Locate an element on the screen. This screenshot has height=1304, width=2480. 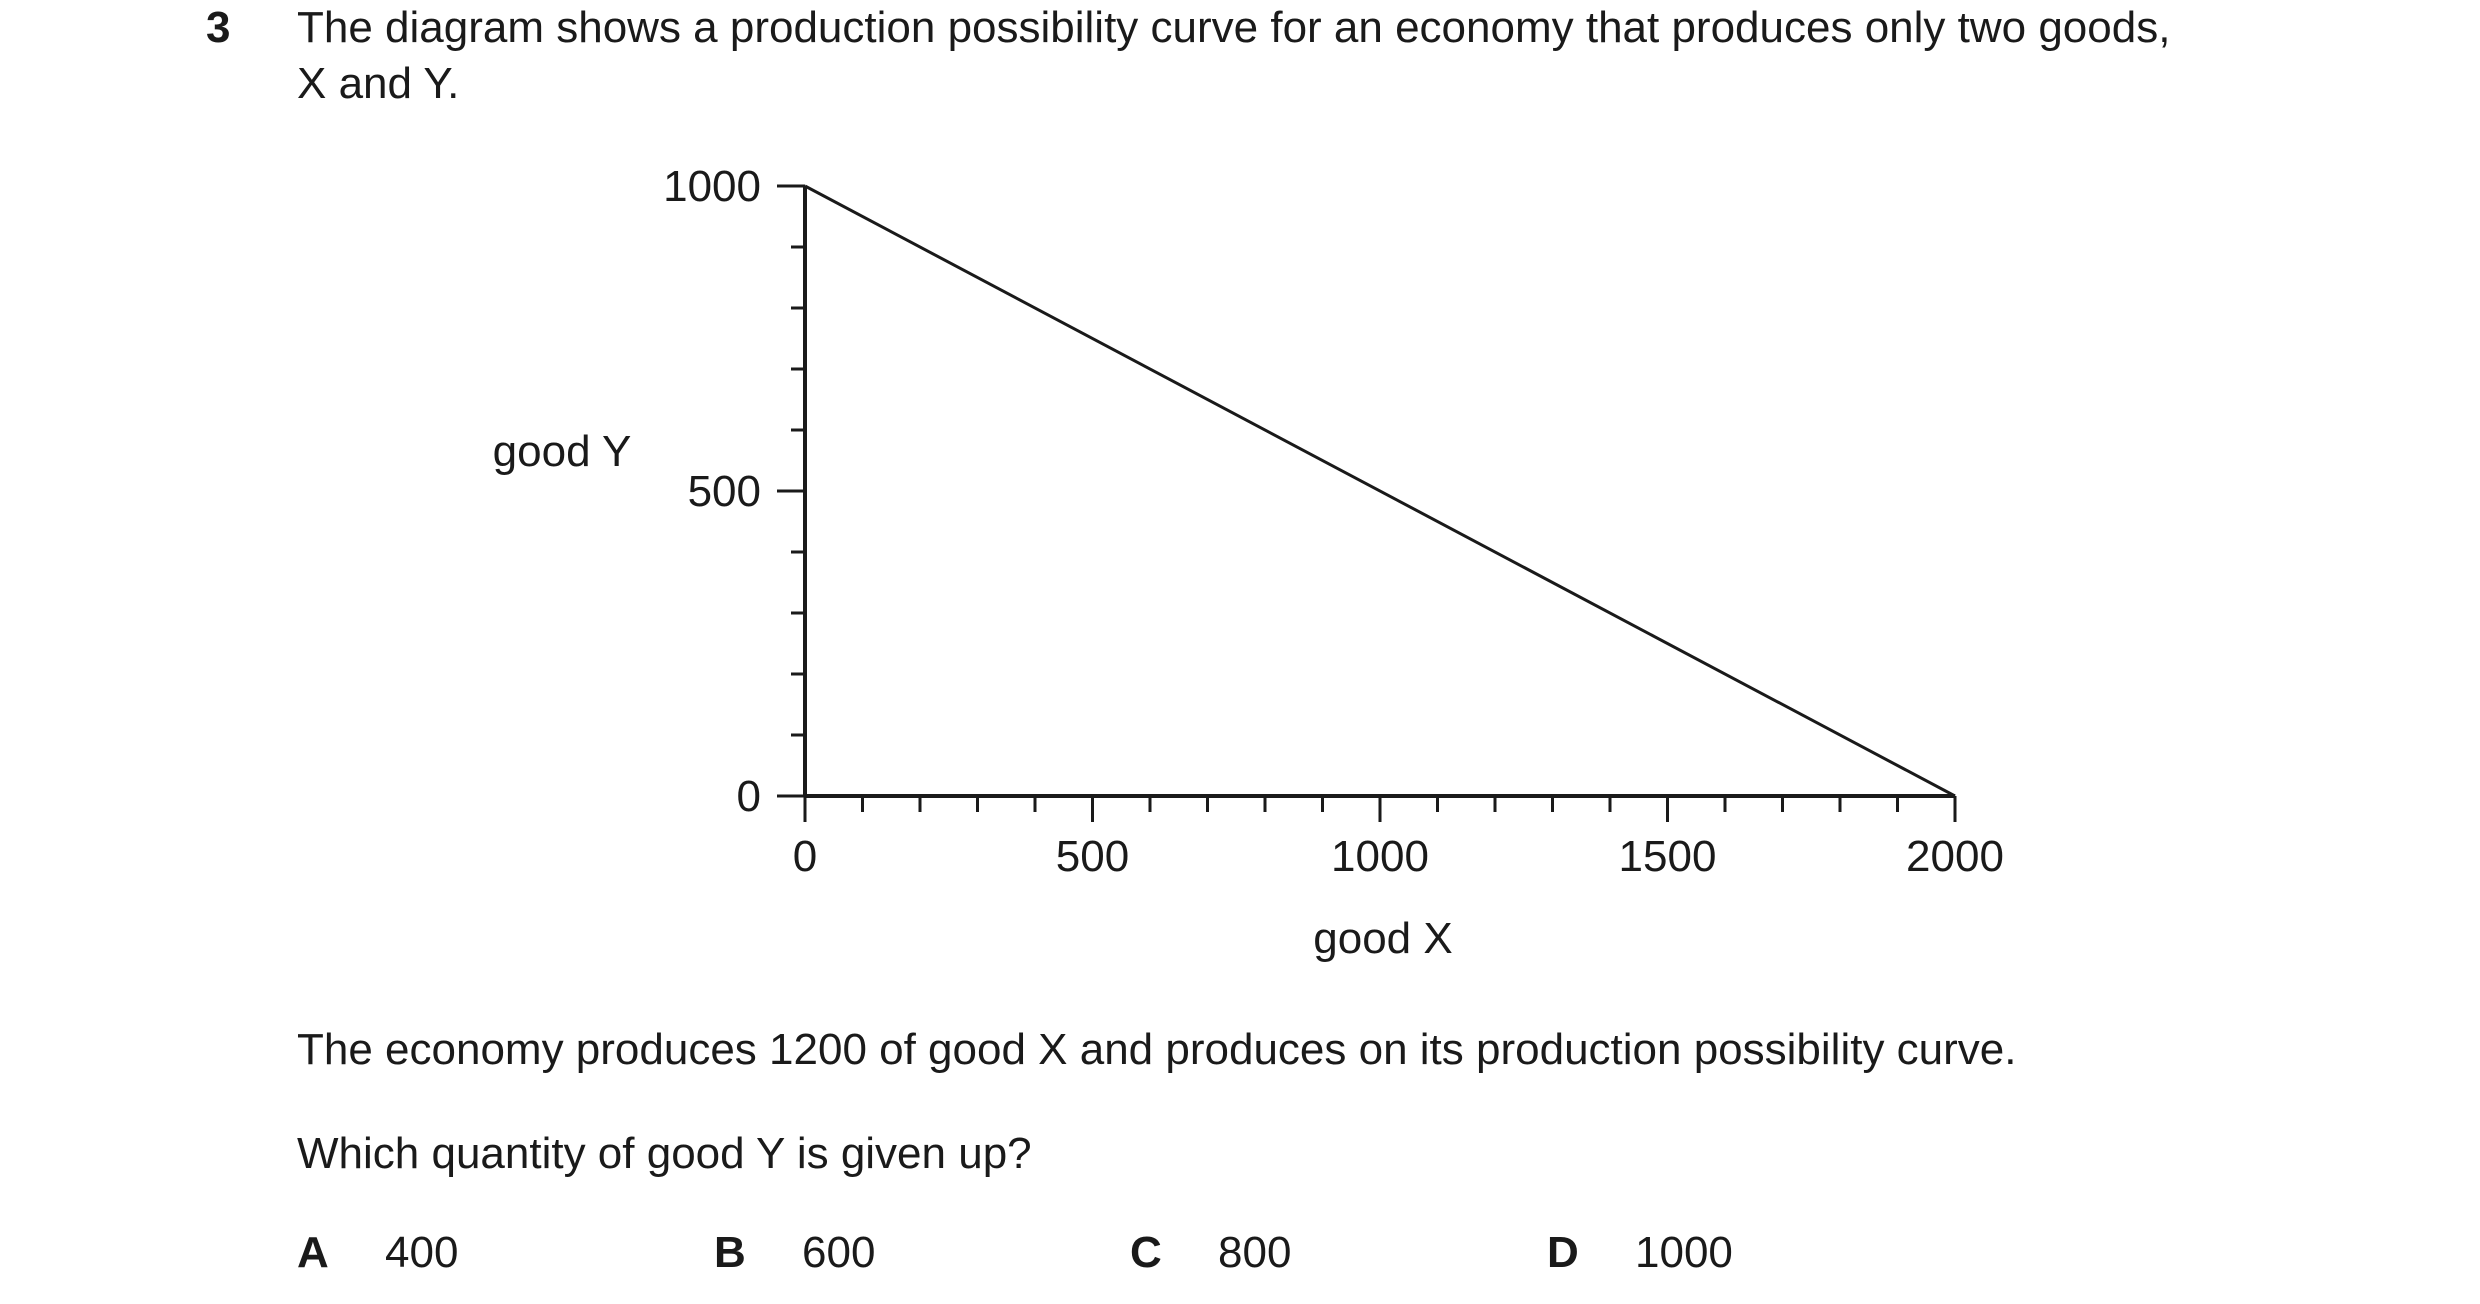
x-tick-label: 0 is located at coordinates (805, 856).